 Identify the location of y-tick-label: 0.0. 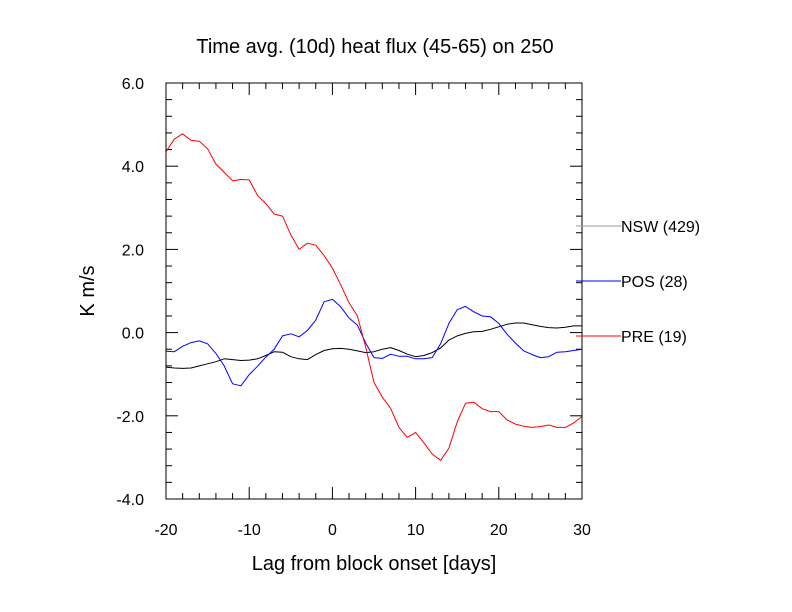
(133, 334).